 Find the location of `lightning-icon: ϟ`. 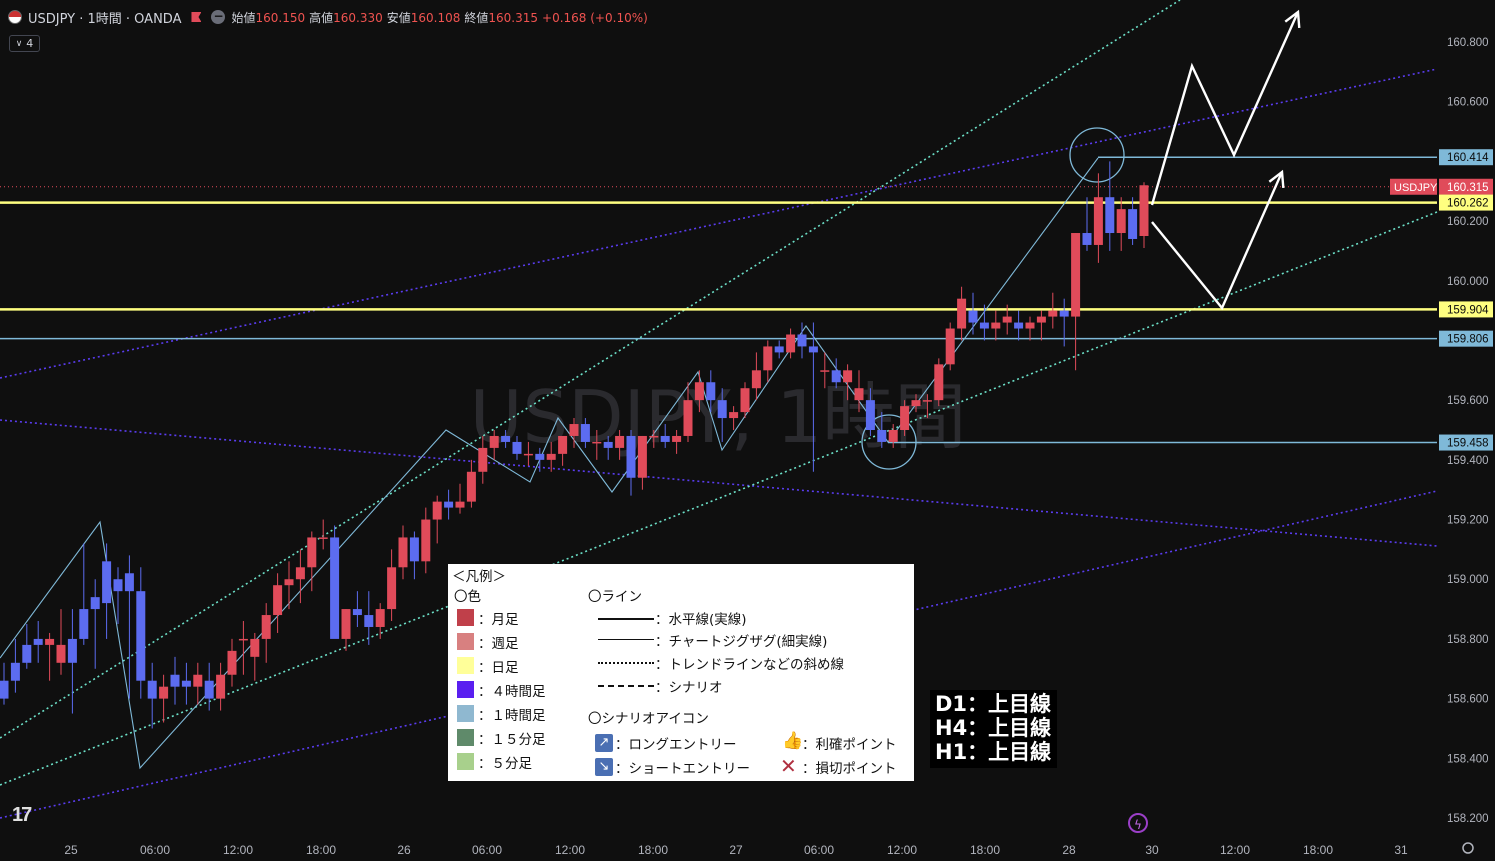

lightning-icon: ϟ is located at coordinates (1138, 823).